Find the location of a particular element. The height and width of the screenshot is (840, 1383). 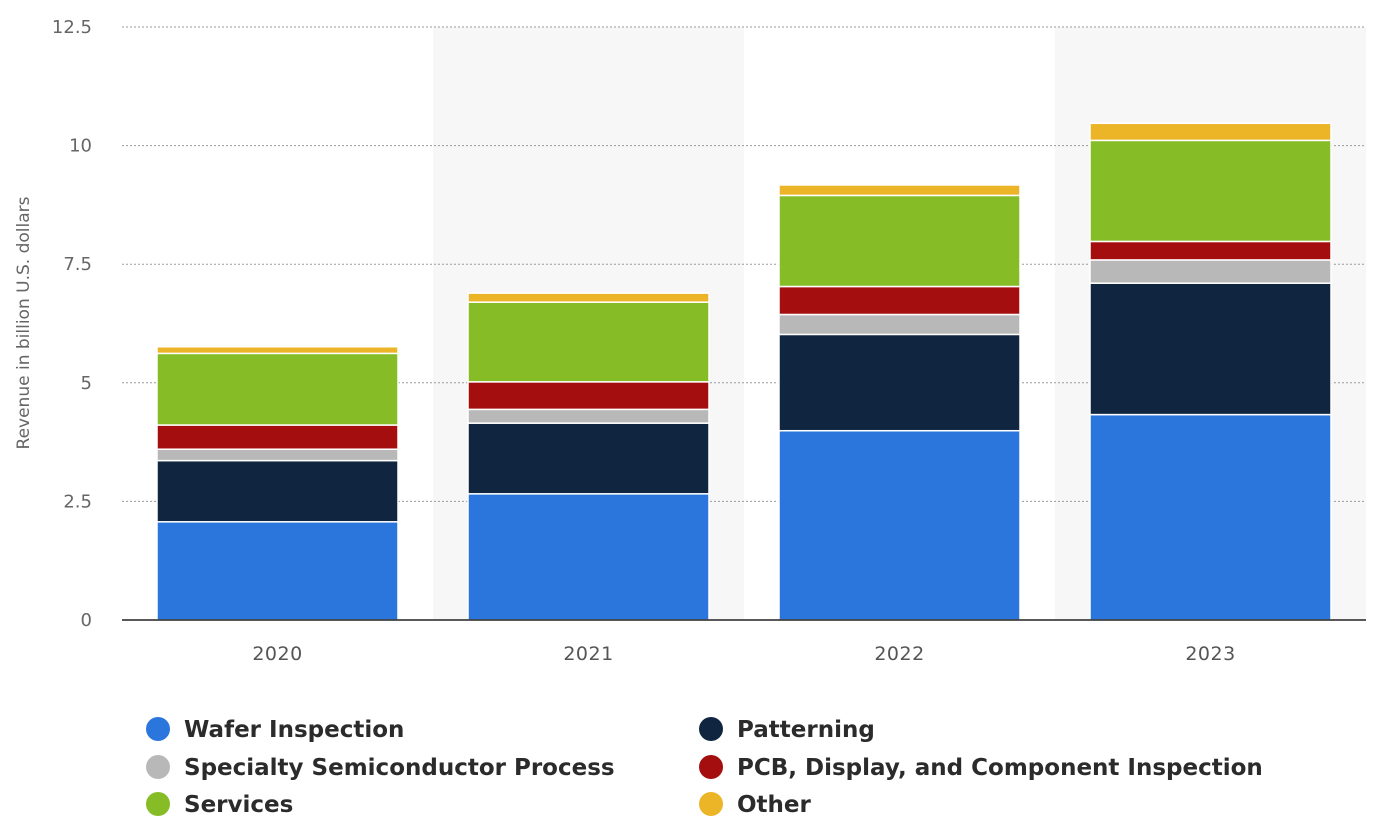

bar-2020-wafer-inspection is located at coordinates (277, 571).